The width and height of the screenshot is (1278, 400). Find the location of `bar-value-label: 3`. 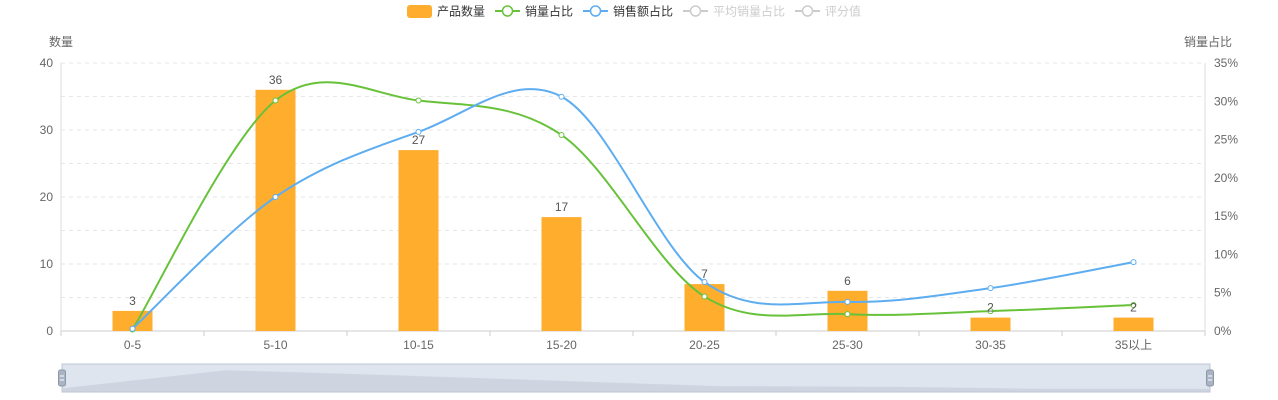

bar-value-label: 3 is located at coordinates (132, 301).